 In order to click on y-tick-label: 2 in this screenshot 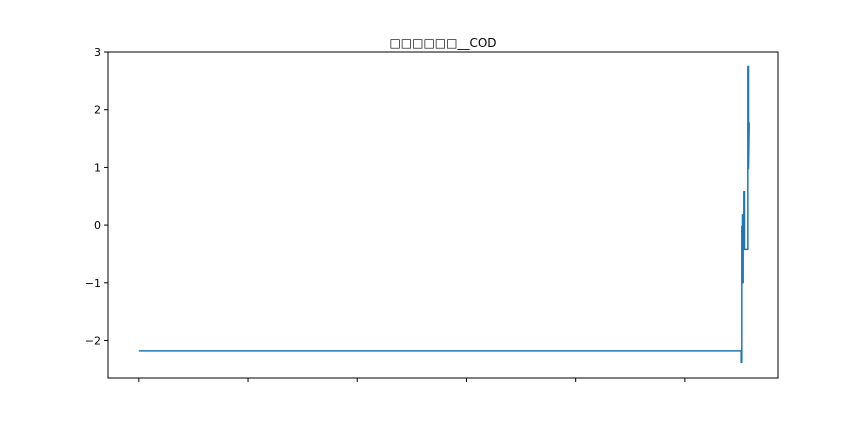, I will do `click(97, 110)`.